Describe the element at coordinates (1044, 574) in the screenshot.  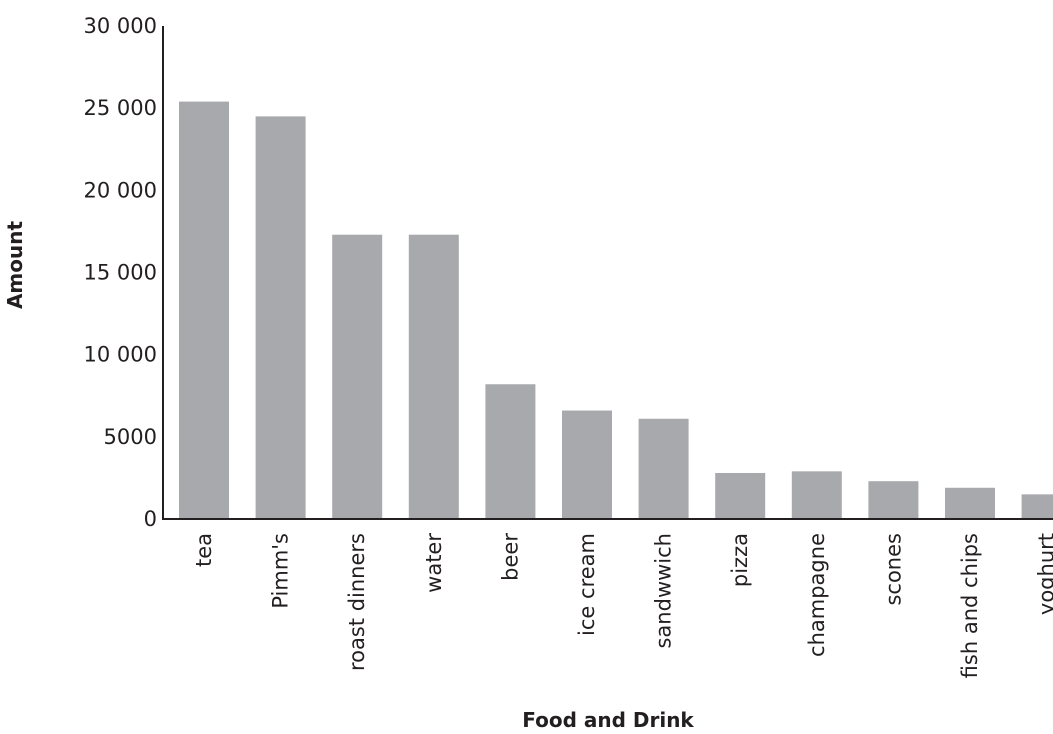
I see `x-tick-label: yoghurt` at that location.